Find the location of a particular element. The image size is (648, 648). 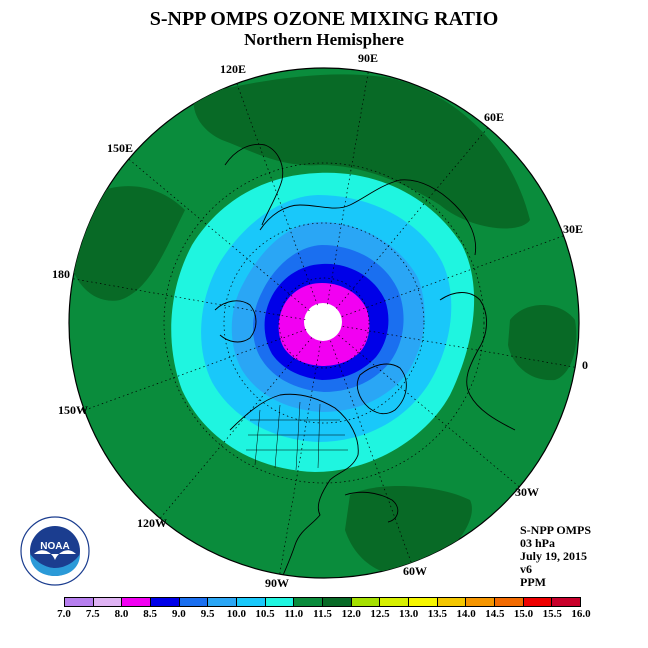

info-date: July 19, 2015 is located at coordinates (554, 556).